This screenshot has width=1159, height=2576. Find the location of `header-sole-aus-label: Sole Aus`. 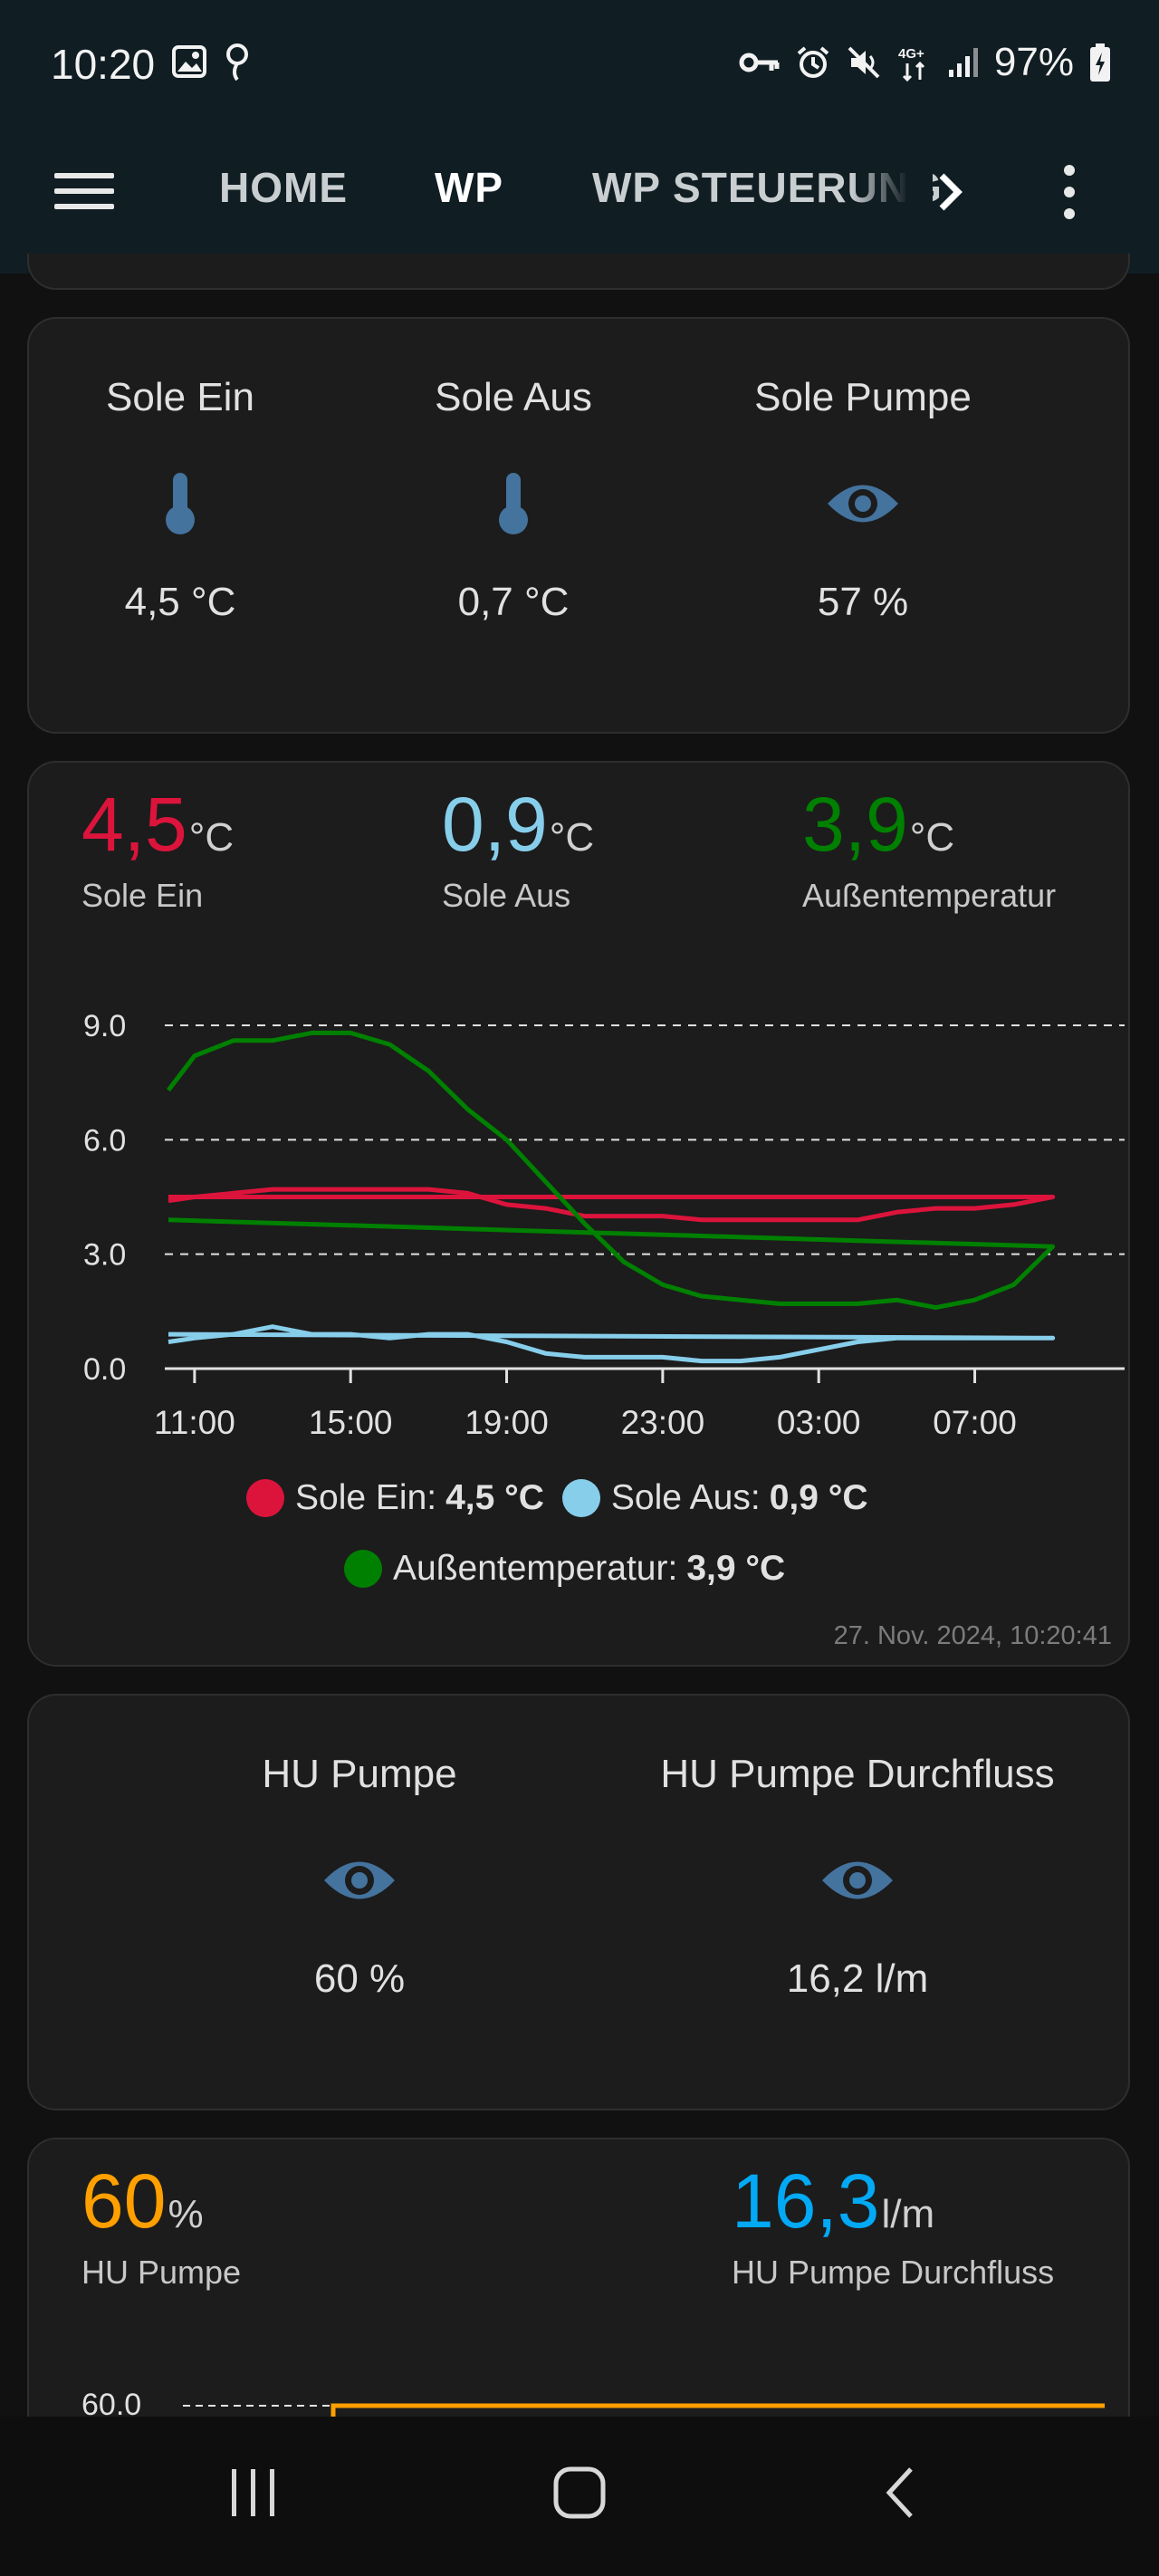

header-sole-aus-label: Sole Aus is located at coordinates (506, 895).